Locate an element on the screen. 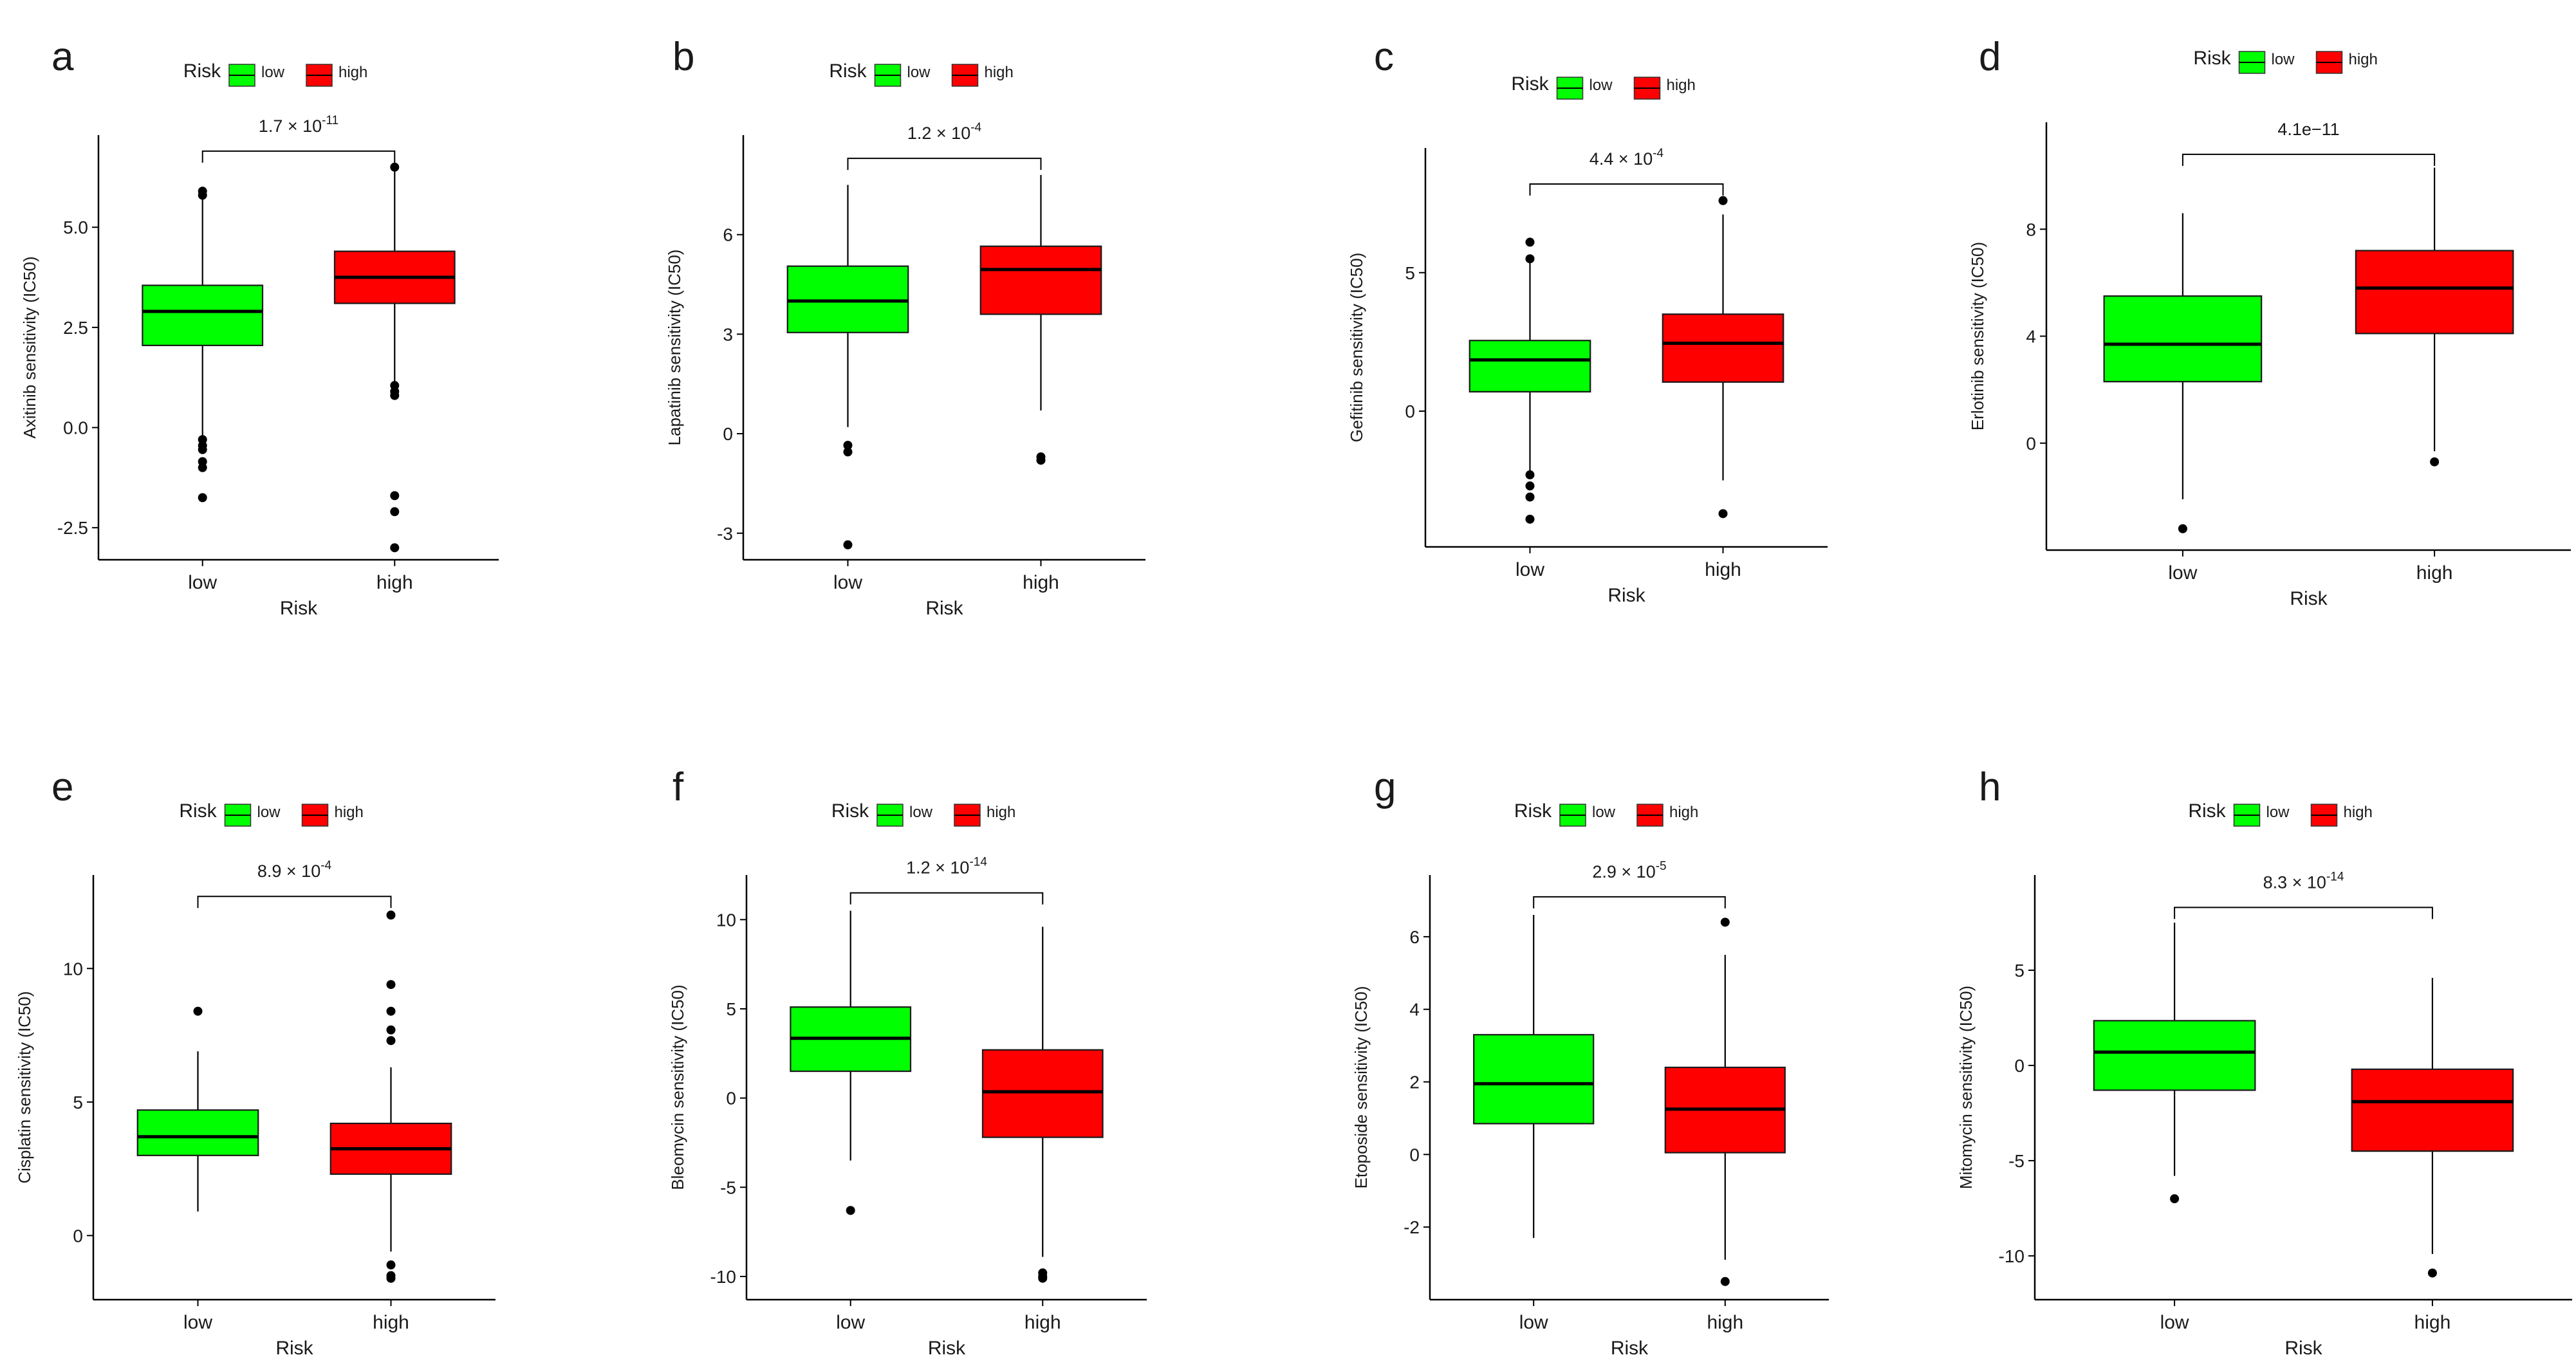  y-tick-label: 3 is located at coordinates (728, 334).